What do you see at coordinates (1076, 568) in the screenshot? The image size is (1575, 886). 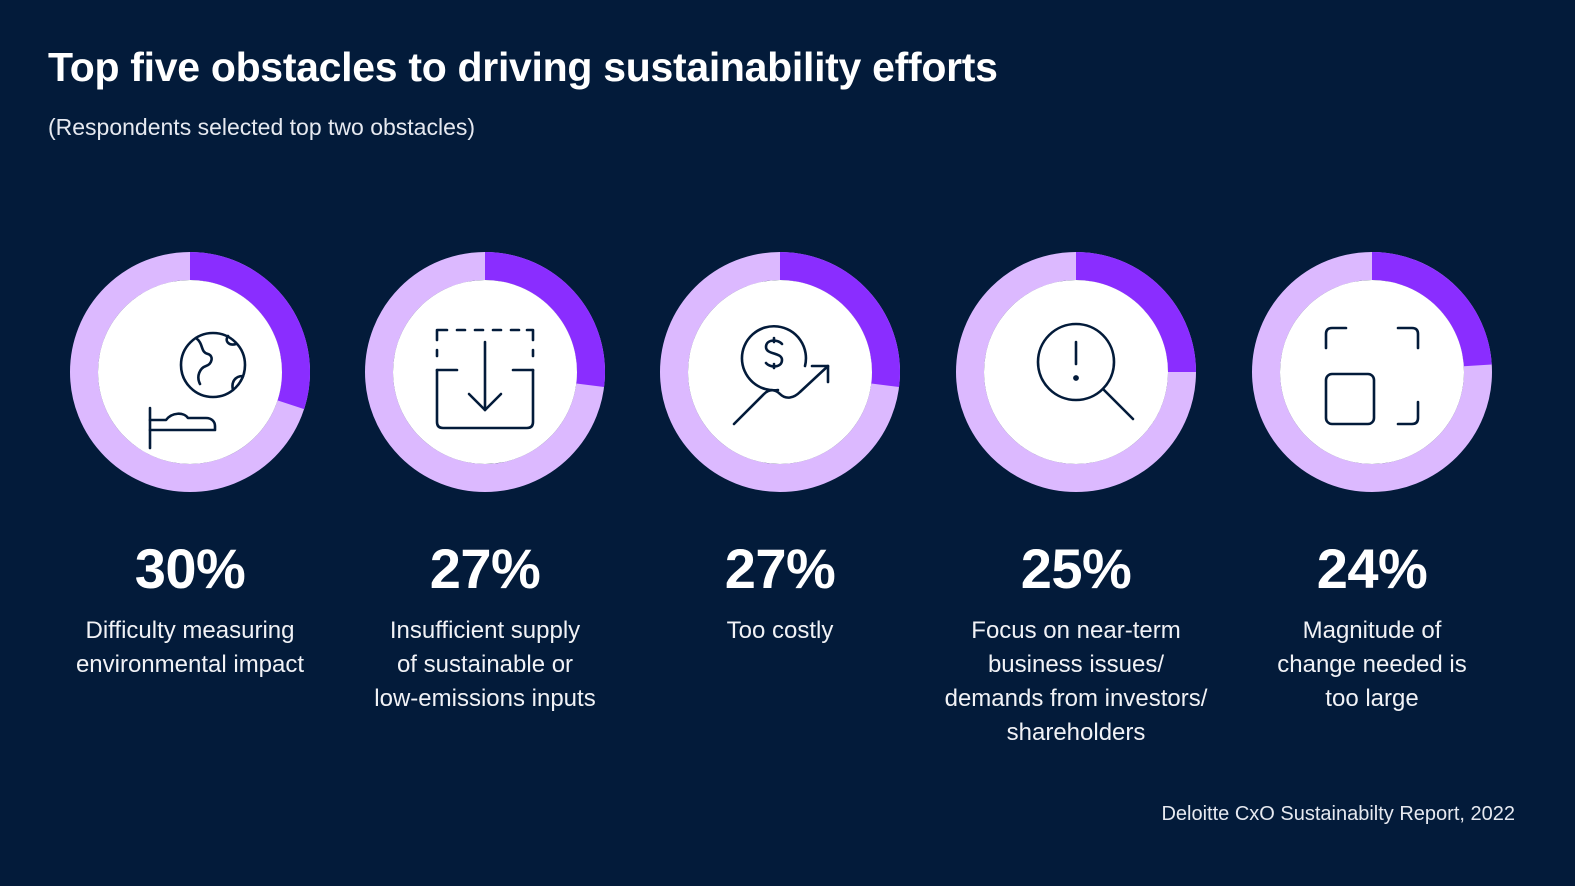 I see `value-label: 25%` at bounding box center [1076, 568].